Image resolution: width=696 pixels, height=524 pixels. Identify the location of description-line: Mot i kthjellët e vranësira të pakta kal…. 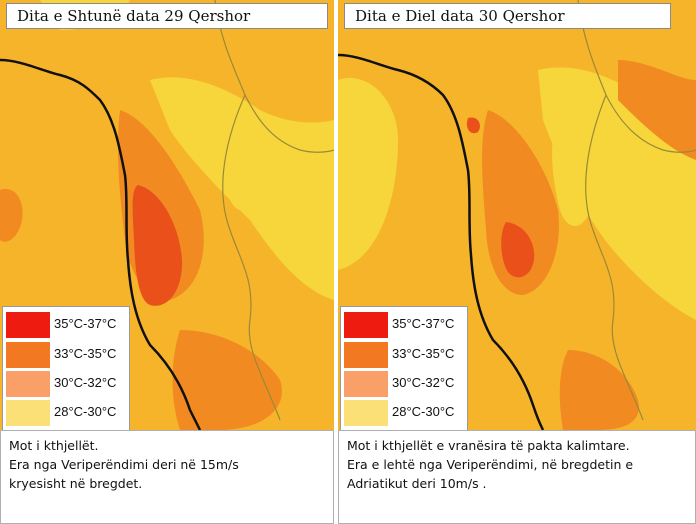
(488, 445).